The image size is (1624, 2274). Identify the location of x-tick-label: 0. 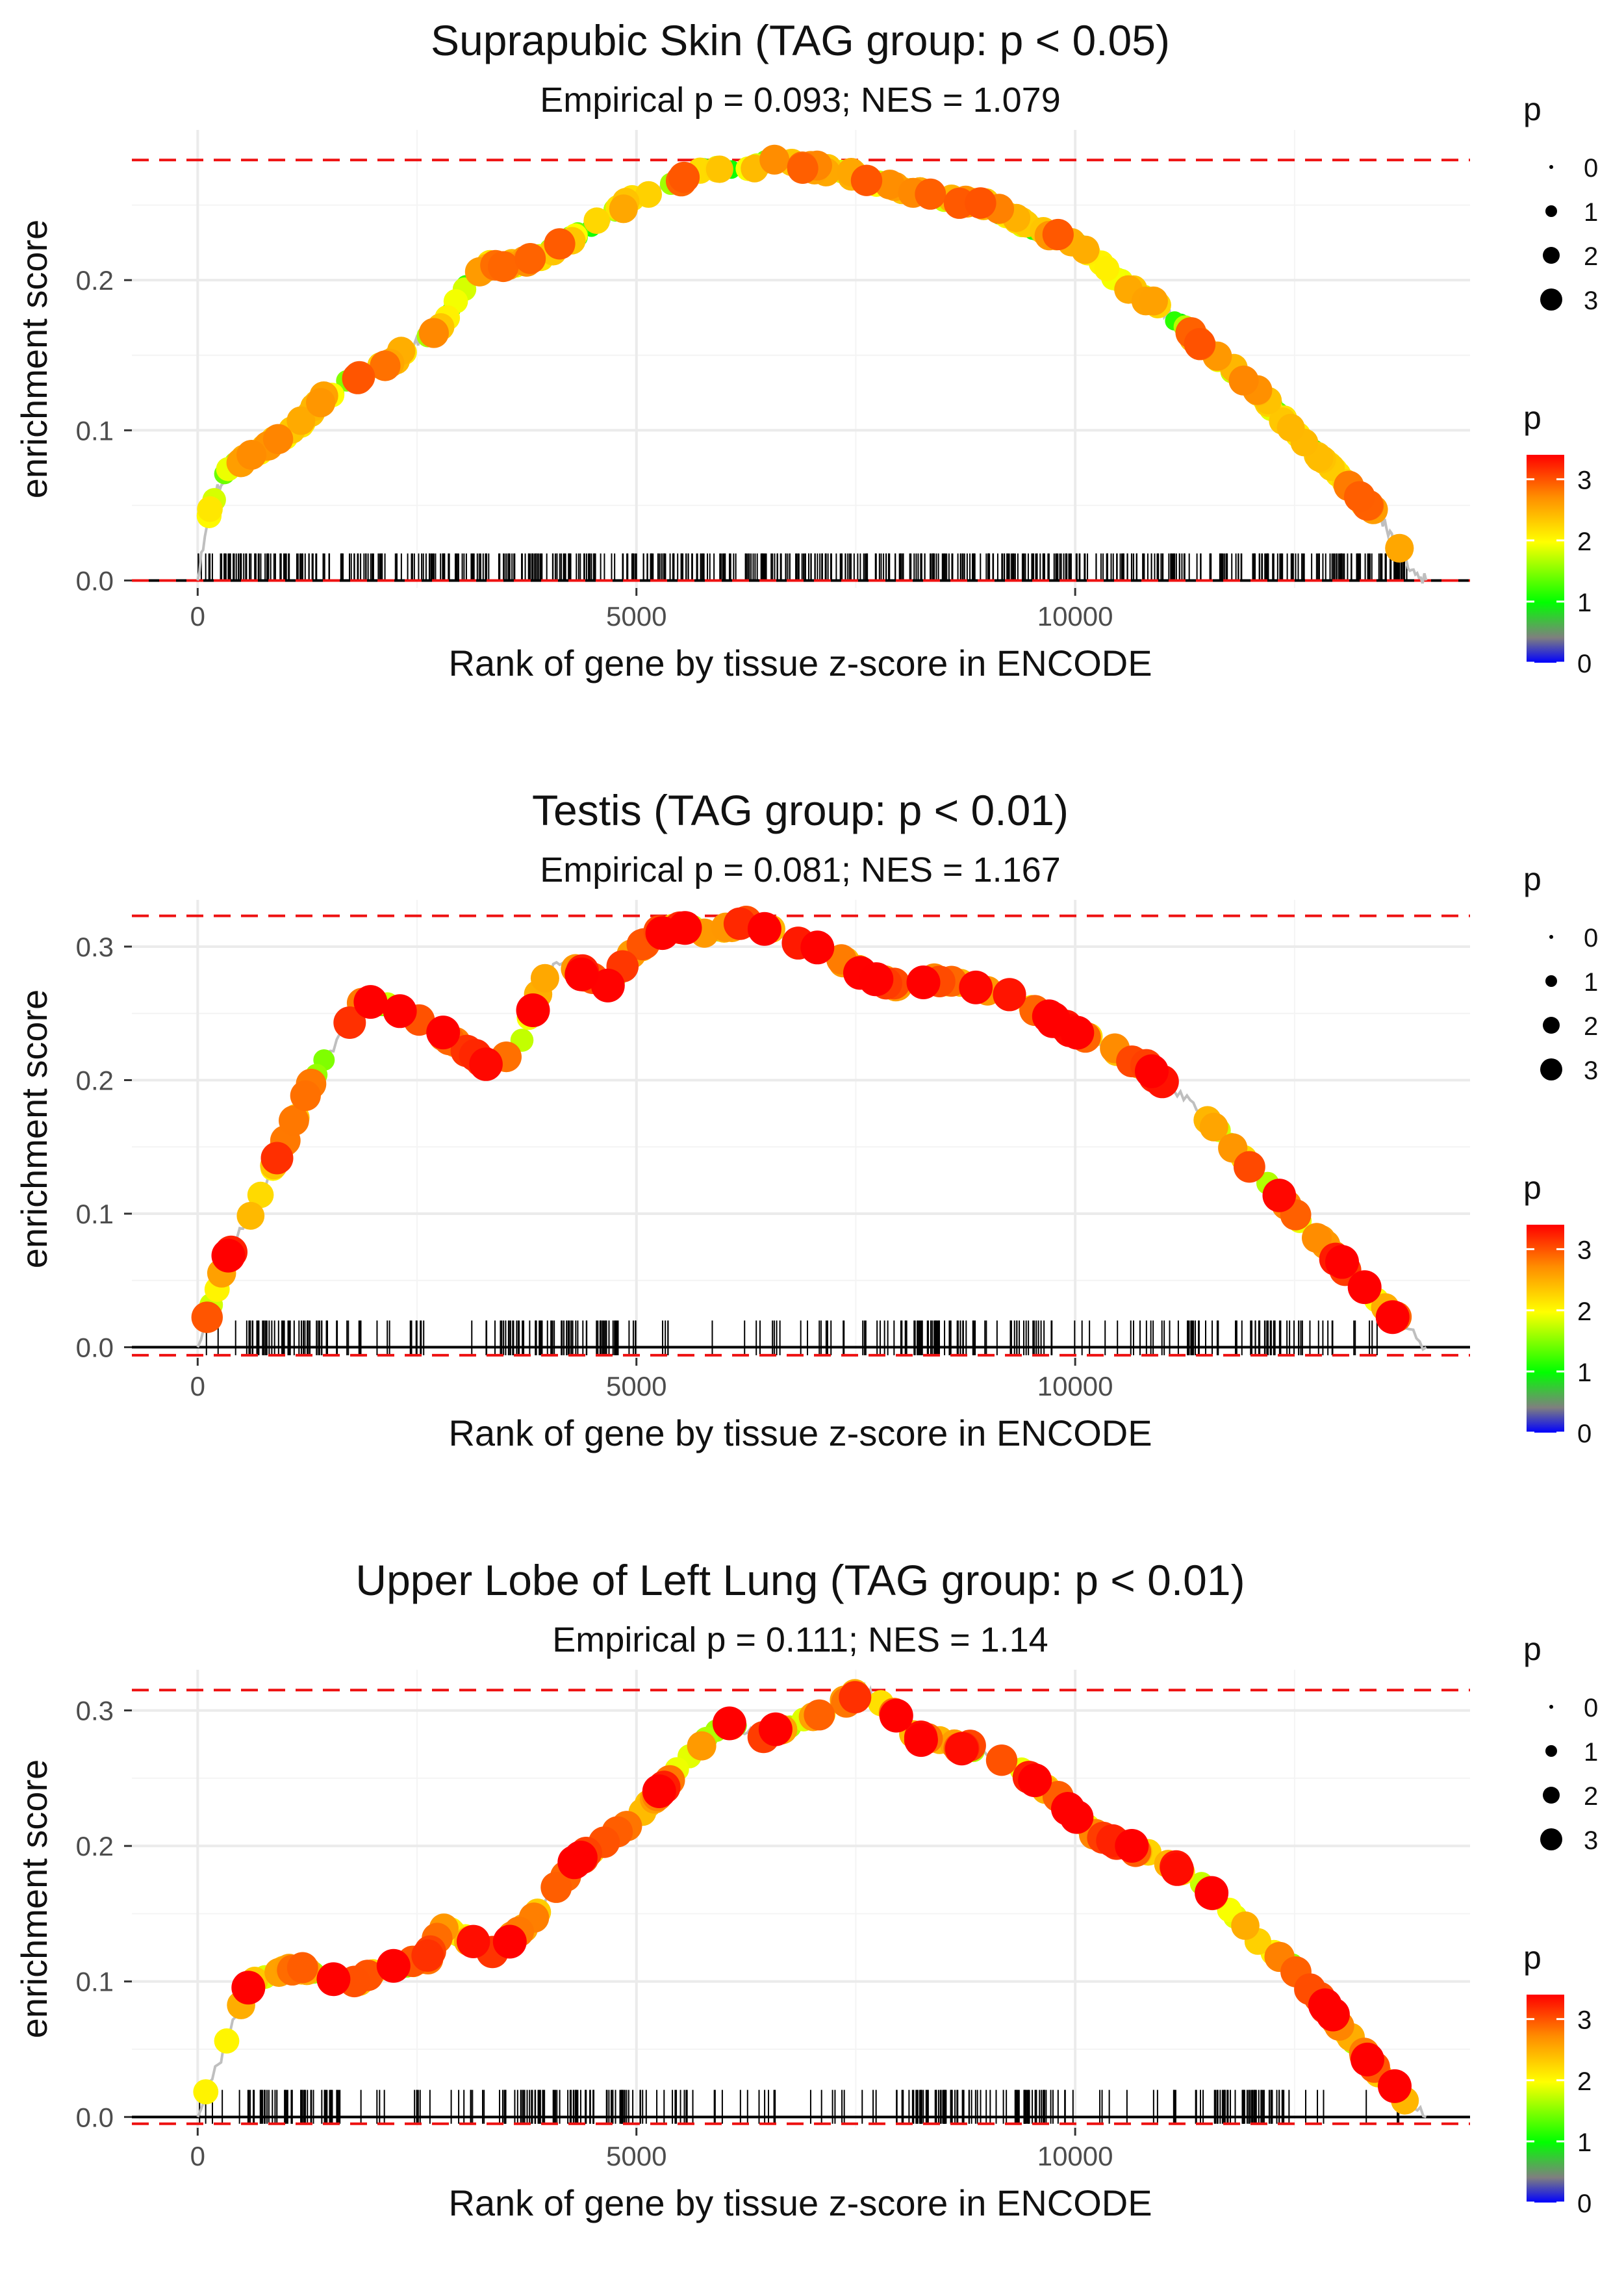
(197, 2156).